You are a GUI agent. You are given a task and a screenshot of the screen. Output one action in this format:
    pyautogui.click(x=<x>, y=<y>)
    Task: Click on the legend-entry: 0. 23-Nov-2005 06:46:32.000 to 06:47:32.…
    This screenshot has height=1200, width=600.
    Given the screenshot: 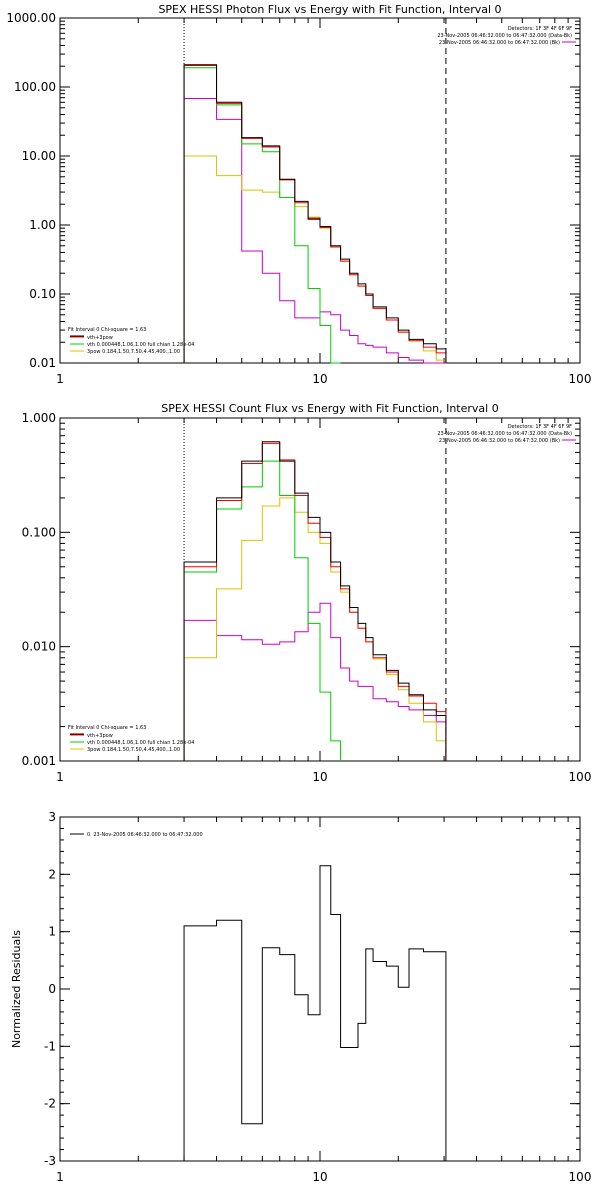 What is the action you would take?
    pyautogui.click(x=145, y=835)
    